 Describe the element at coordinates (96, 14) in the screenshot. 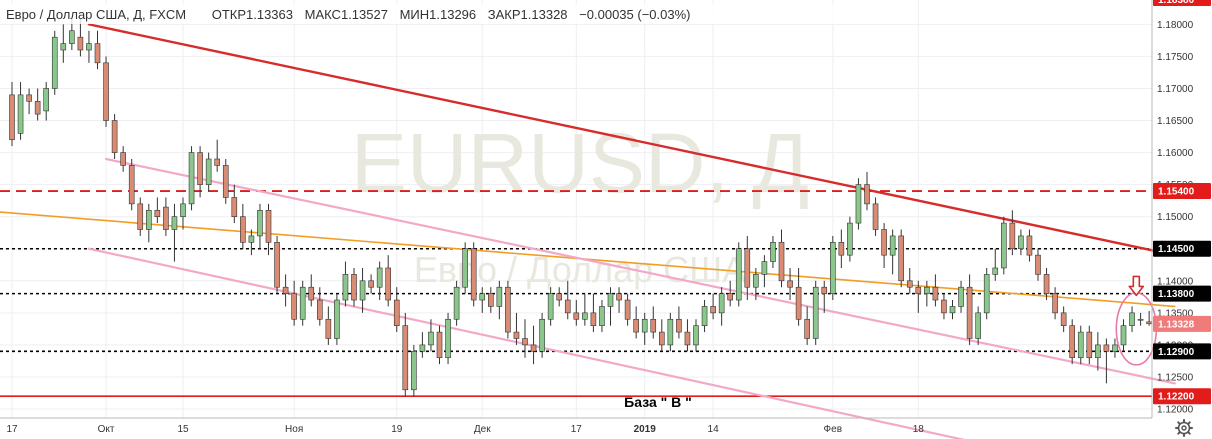

I see `symbol-title: Евро / Доллар США, Д, FXCM` at that location.